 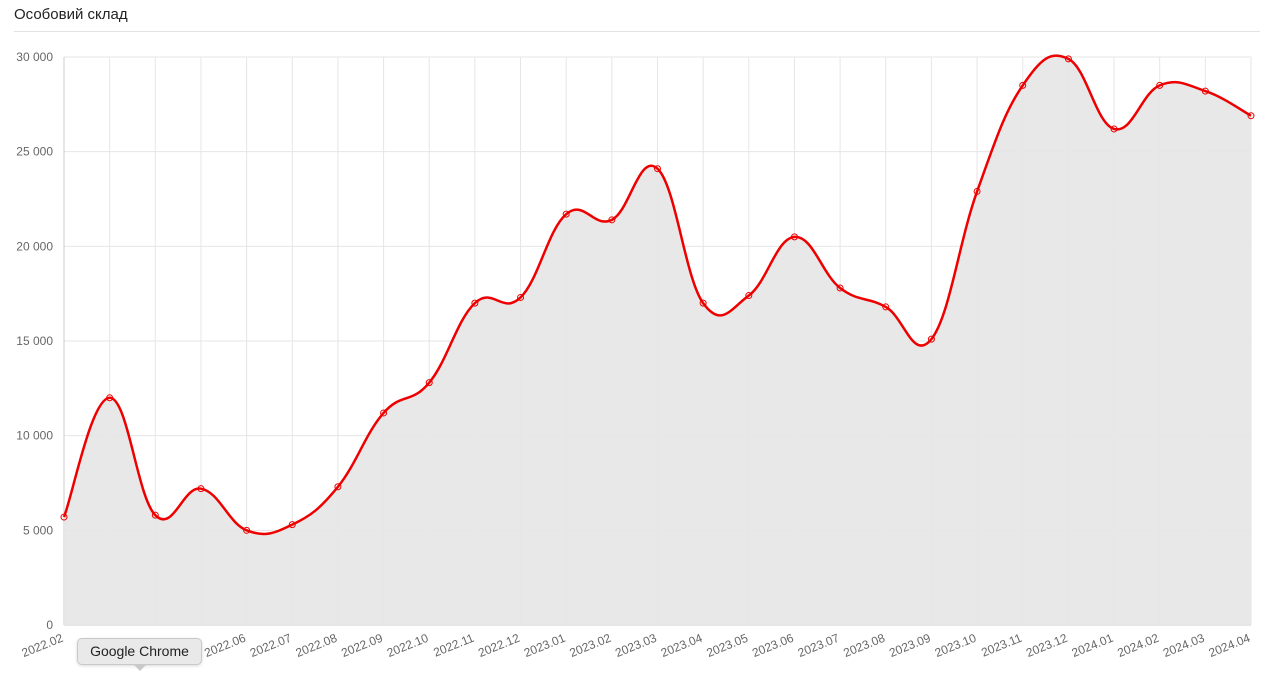 What do you see at coordinates (43, 645) in the screenshot?
I see `x-tick-label: 2022.02` at bounding box center [43, 645].